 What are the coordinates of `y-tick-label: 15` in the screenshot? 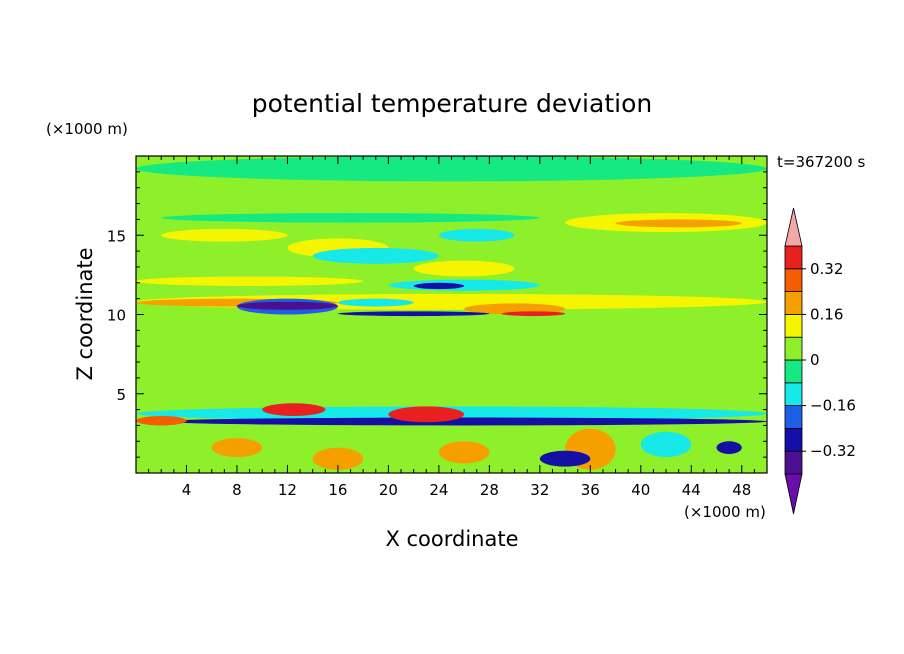 It's located at (116, 236).